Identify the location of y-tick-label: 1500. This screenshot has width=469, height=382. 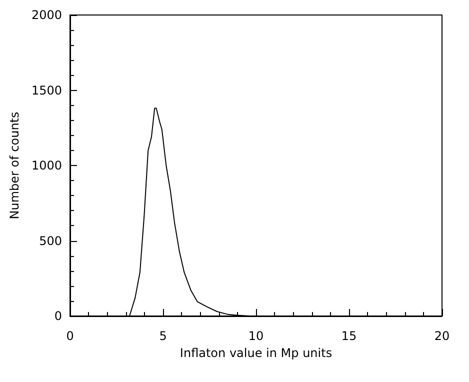
(46, 90).